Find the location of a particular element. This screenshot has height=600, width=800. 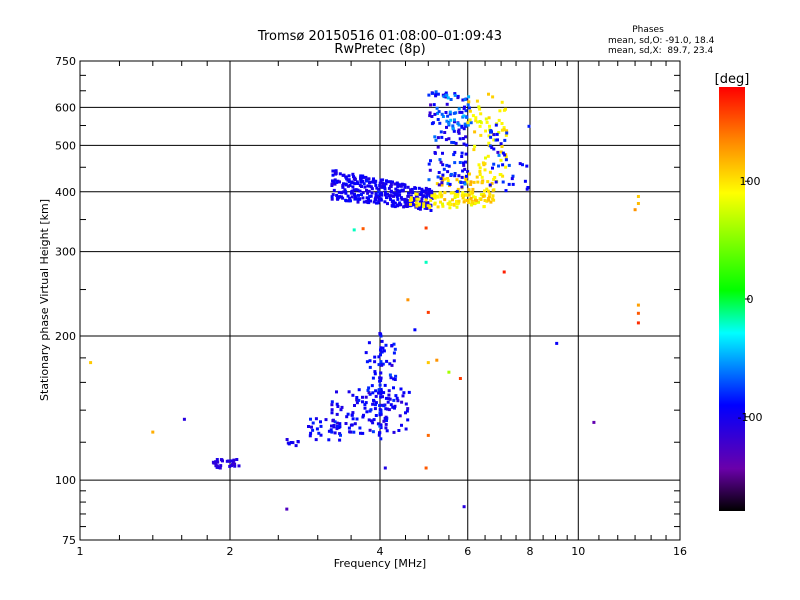

y-tick-label: 100 is located at coordinates (65, 480).